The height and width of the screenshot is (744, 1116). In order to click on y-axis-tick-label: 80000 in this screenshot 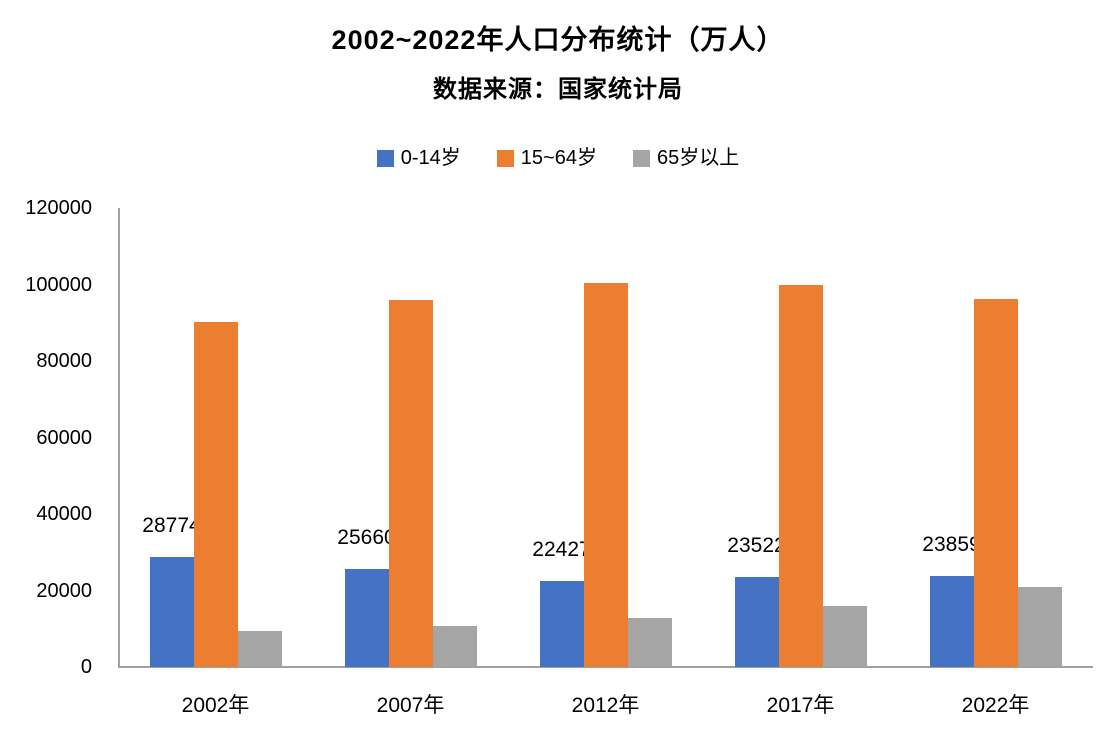, I will do `click(64, 361)`.